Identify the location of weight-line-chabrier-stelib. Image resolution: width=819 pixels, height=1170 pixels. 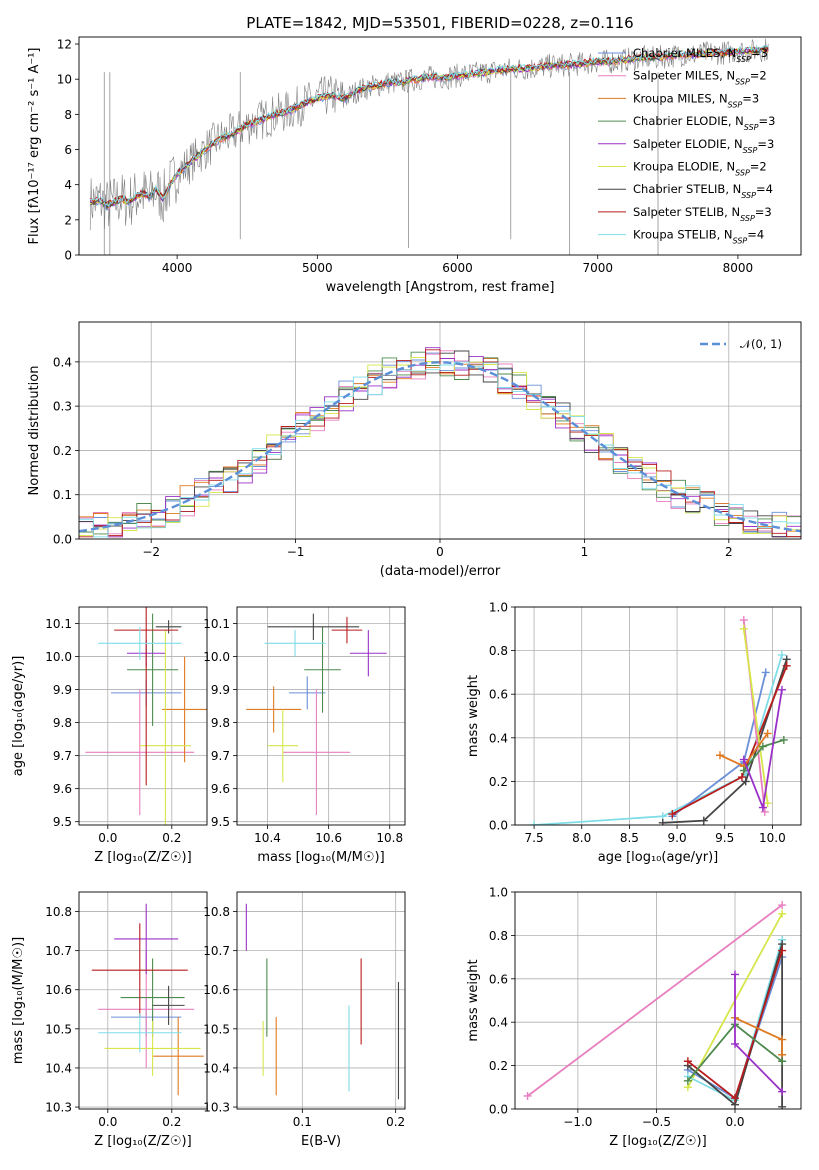
(725, 741).